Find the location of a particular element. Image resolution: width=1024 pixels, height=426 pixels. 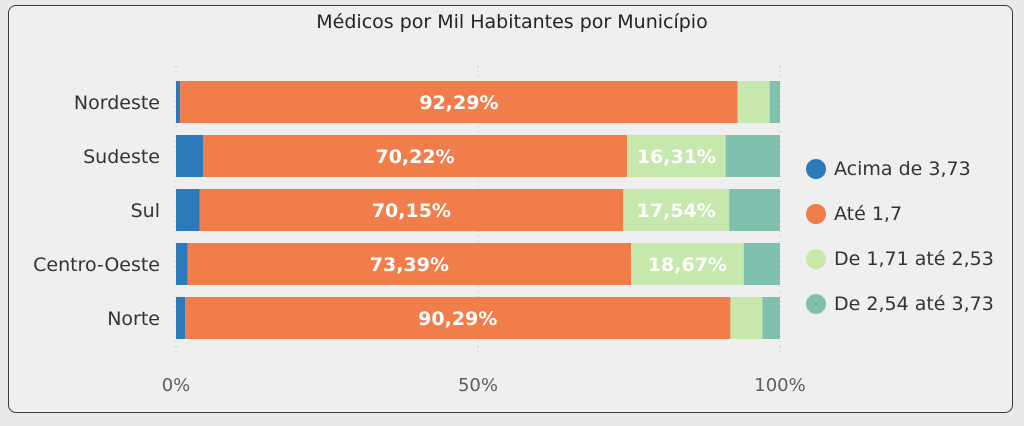

category-label: Norte is located at coordinates (133, 319).